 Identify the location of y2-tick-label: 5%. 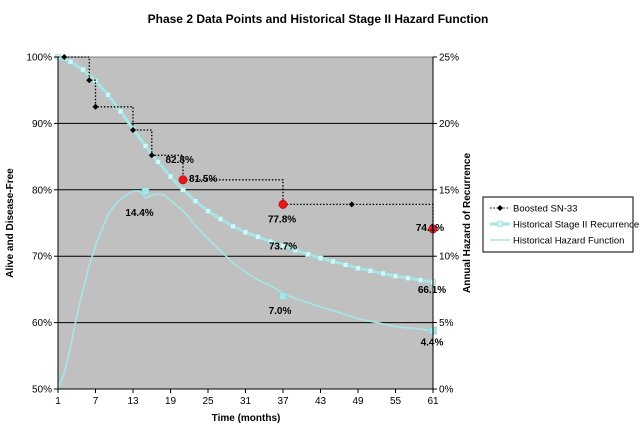
(446, 323).